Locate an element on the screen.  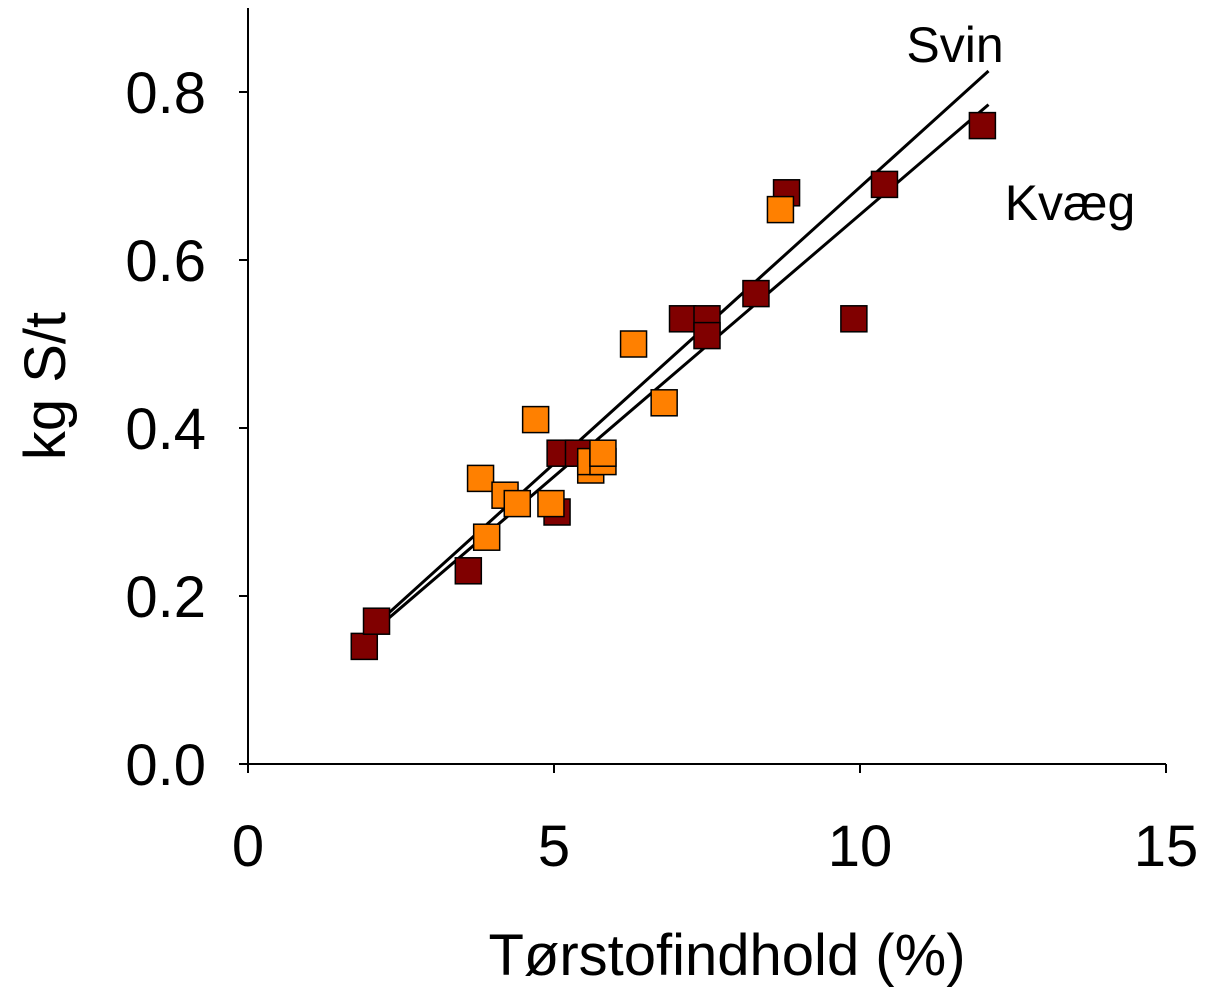
x-axis-title: Tørstofindhold (%) is located at coordinates (726, 955).